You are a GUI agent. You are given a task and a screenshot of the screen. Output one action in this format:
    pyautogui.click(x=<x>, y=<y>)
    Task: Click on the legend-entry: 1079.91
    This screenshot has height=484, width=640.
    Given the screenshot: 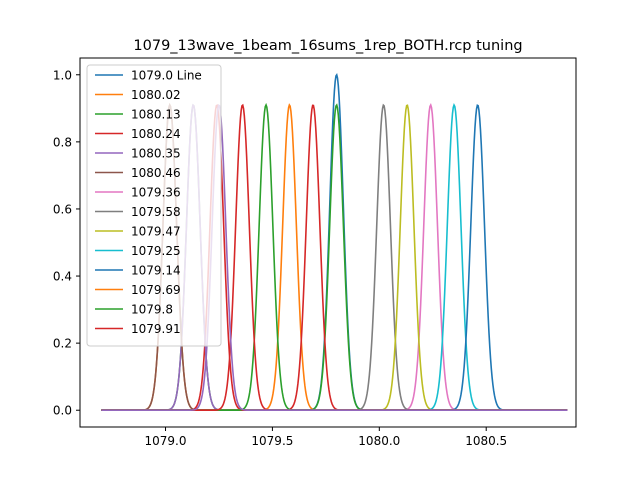 What is the action you would take?
    pyautogui.click(x=156, y=329)
    